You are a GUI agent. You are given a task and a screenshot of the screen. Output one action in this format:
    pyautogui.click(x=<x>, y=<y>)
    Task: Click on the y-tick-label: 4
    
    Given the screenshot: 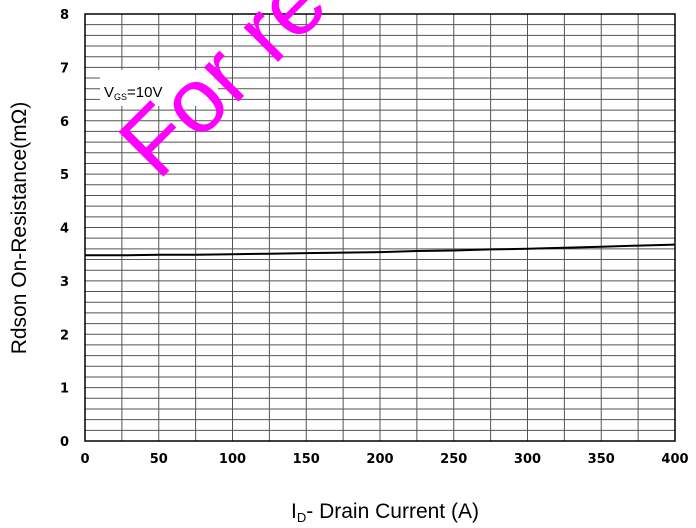 What is the action you would take?
    pyautogui.click(x=64, y=229)
    